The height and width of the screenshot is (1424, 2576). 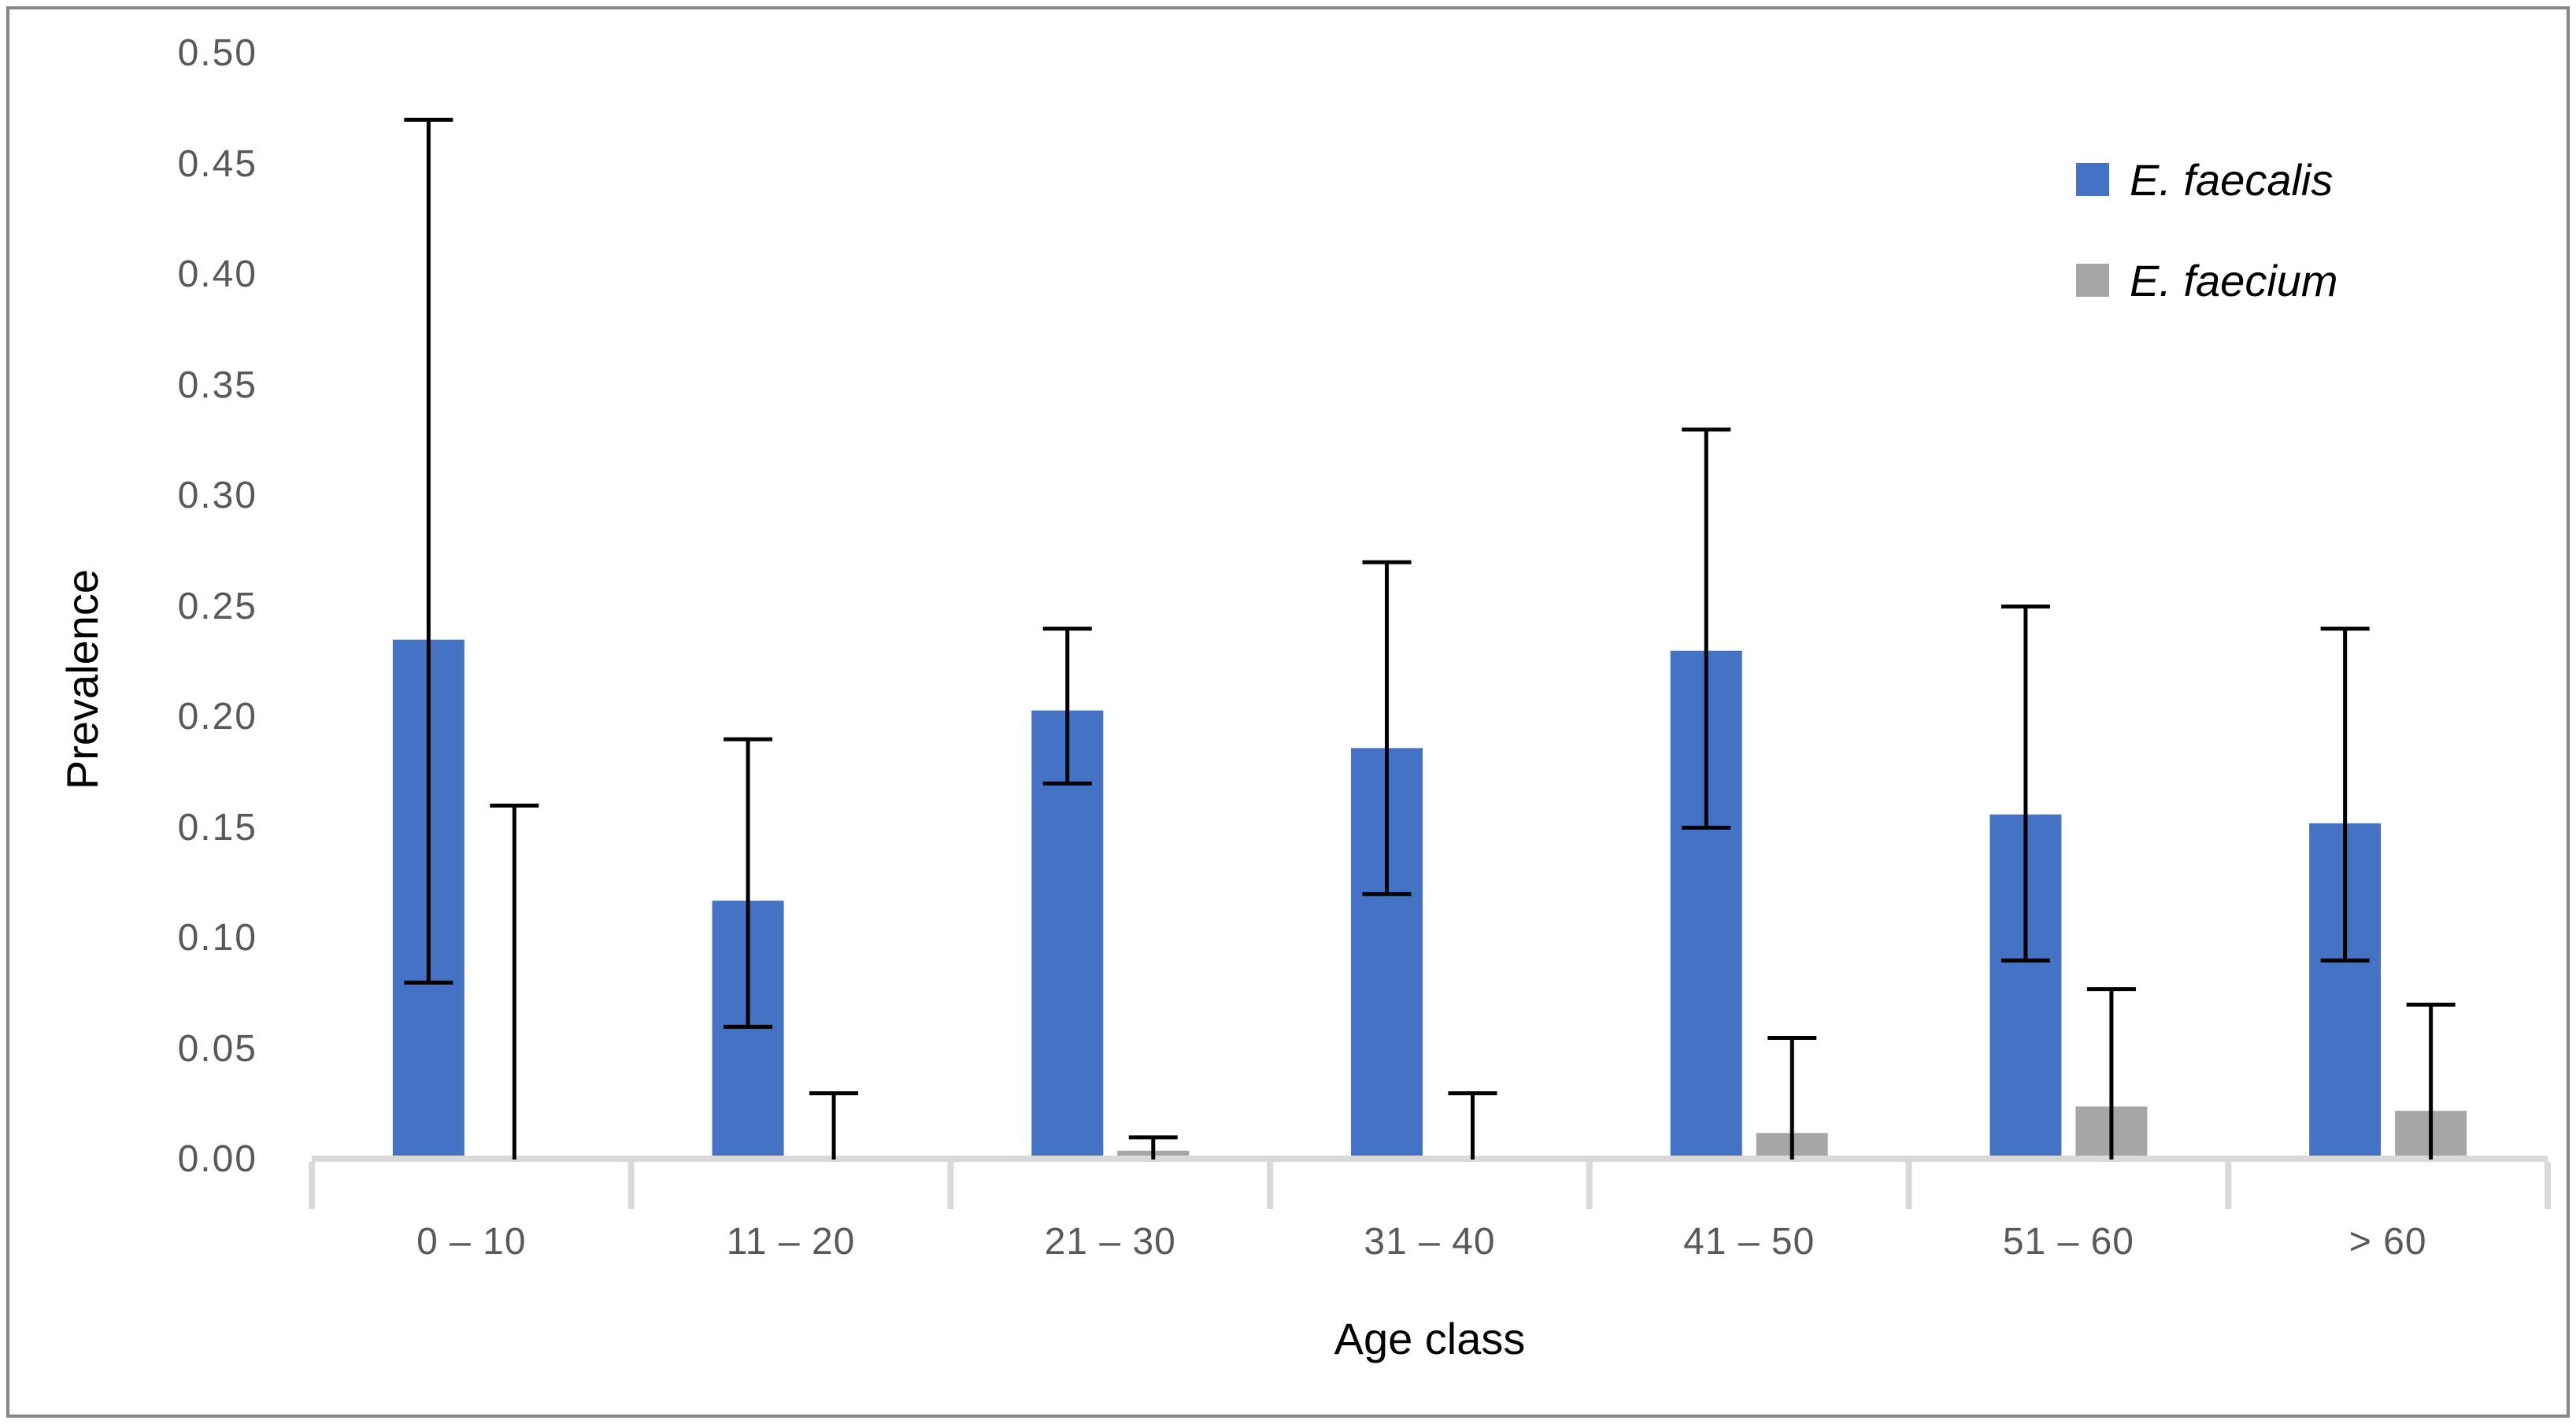 I want to click on x-axis-title: Age class, so click(x=1430, y=1338).